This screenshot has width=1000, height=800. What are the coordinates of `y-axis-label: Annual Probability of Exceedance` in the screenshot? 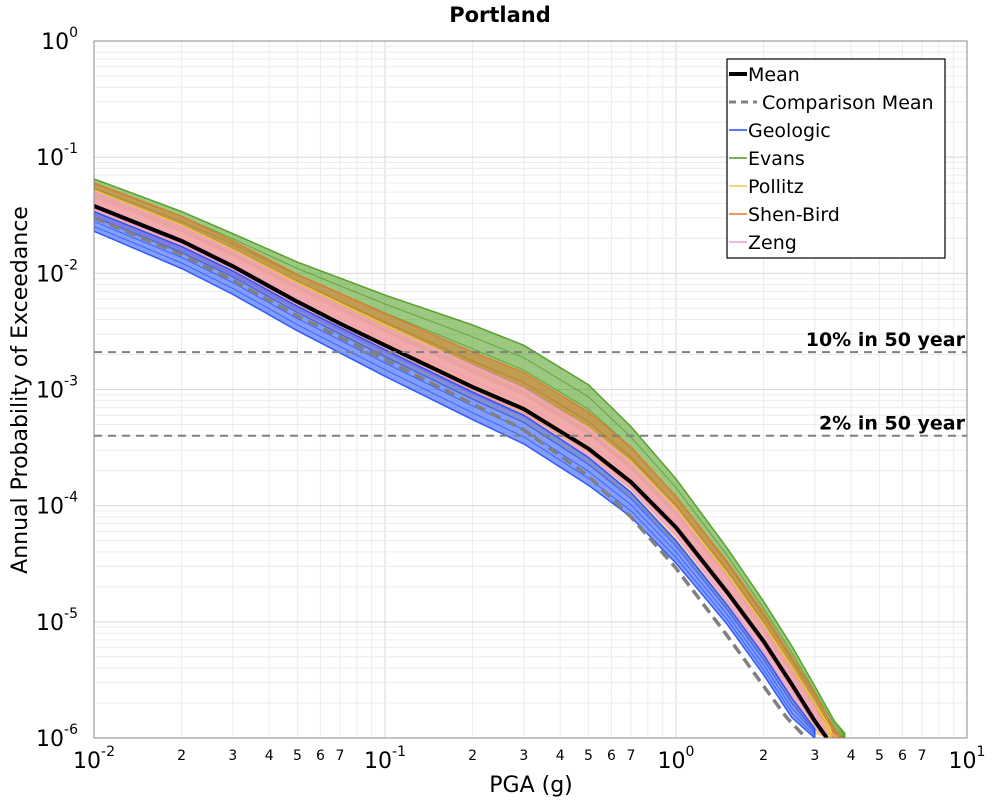 It's located at (20, 390).